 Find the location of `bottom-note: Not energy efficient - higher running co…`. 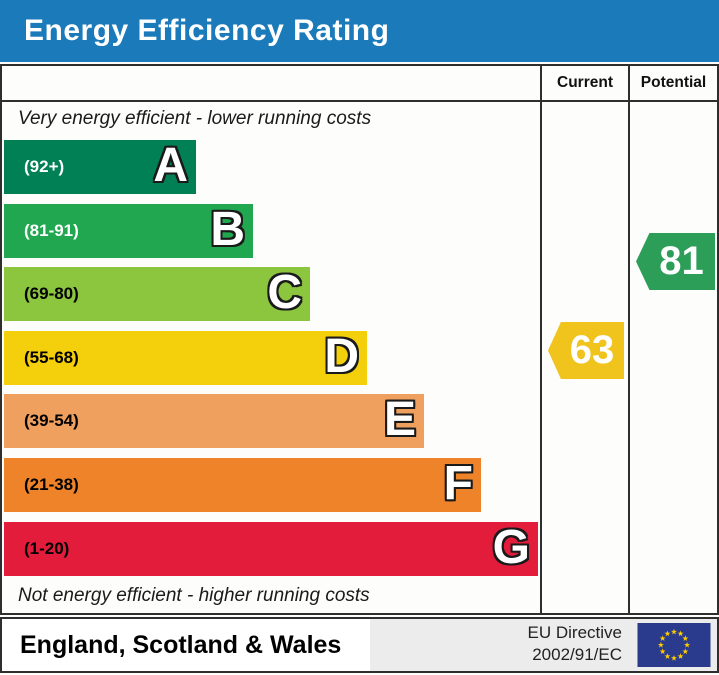

bottom-note: Not energy efficient - higher running co… is located at coordinates (194, 595).